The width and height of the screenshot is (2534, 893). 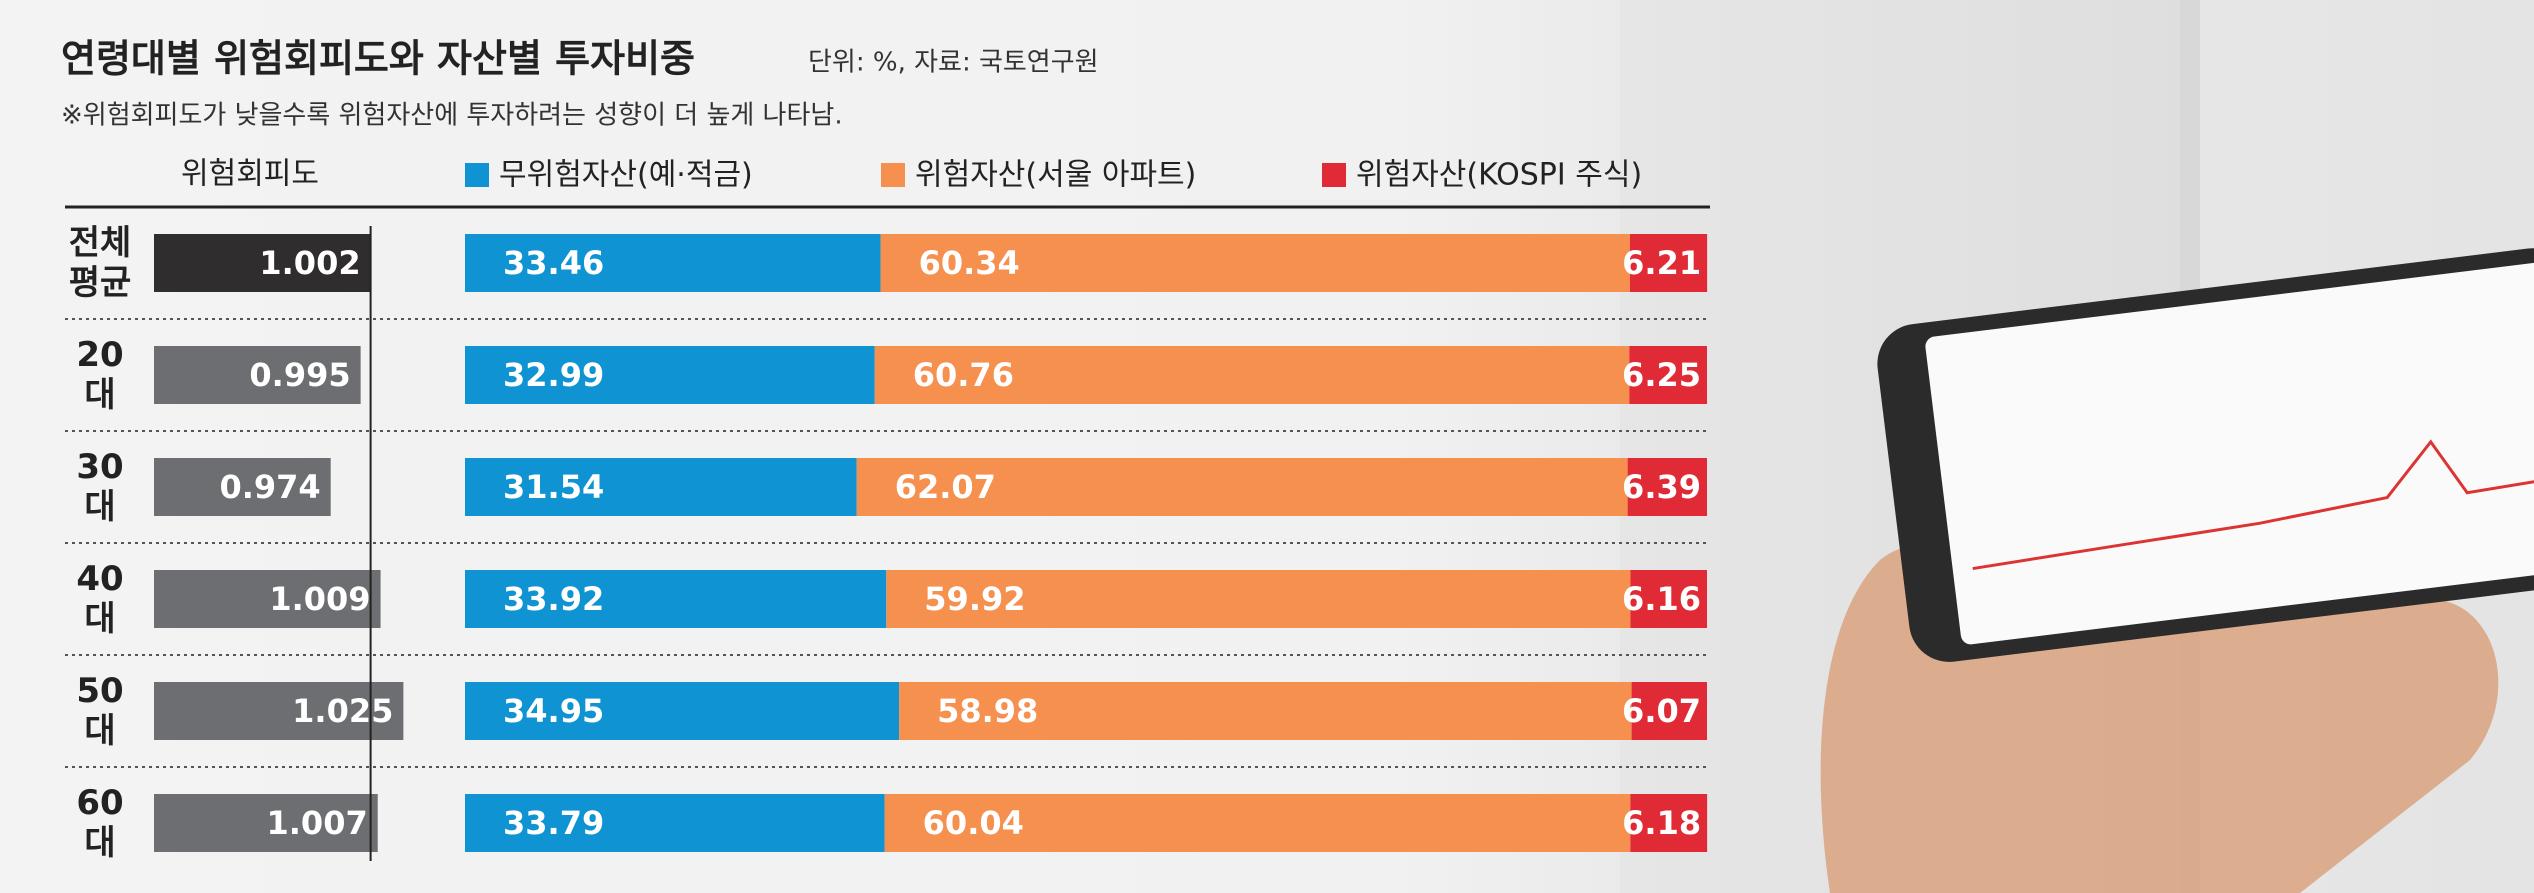 I want to click on risk-value-label: 1.007, so click(x=317, y=823).